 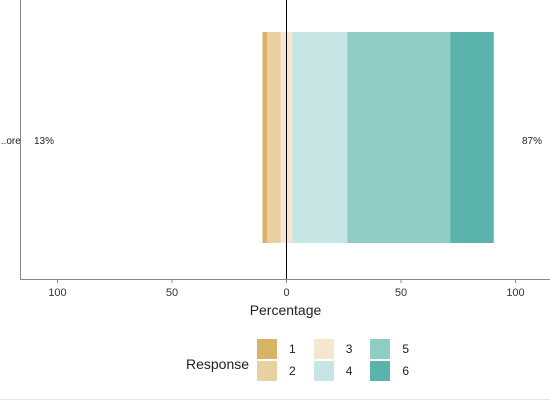 I want to click on legend-item-5: 5, so click(x=389, y=349).